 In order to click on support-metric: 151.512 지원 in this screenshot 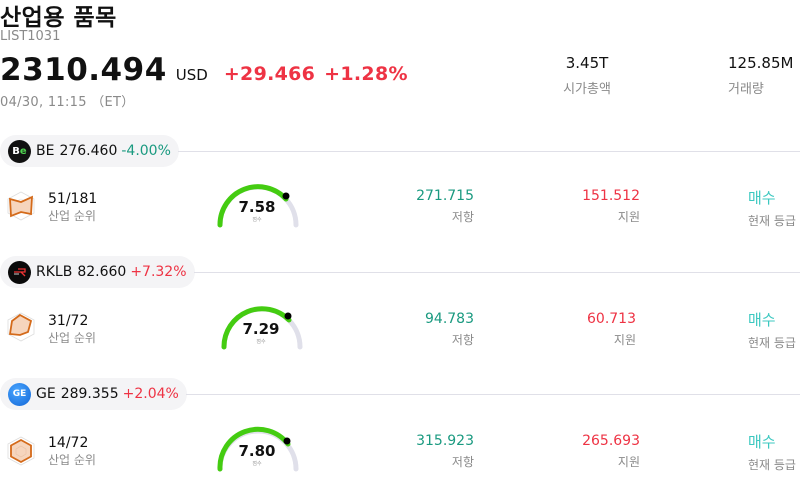, I will do `click(600, 206)`.